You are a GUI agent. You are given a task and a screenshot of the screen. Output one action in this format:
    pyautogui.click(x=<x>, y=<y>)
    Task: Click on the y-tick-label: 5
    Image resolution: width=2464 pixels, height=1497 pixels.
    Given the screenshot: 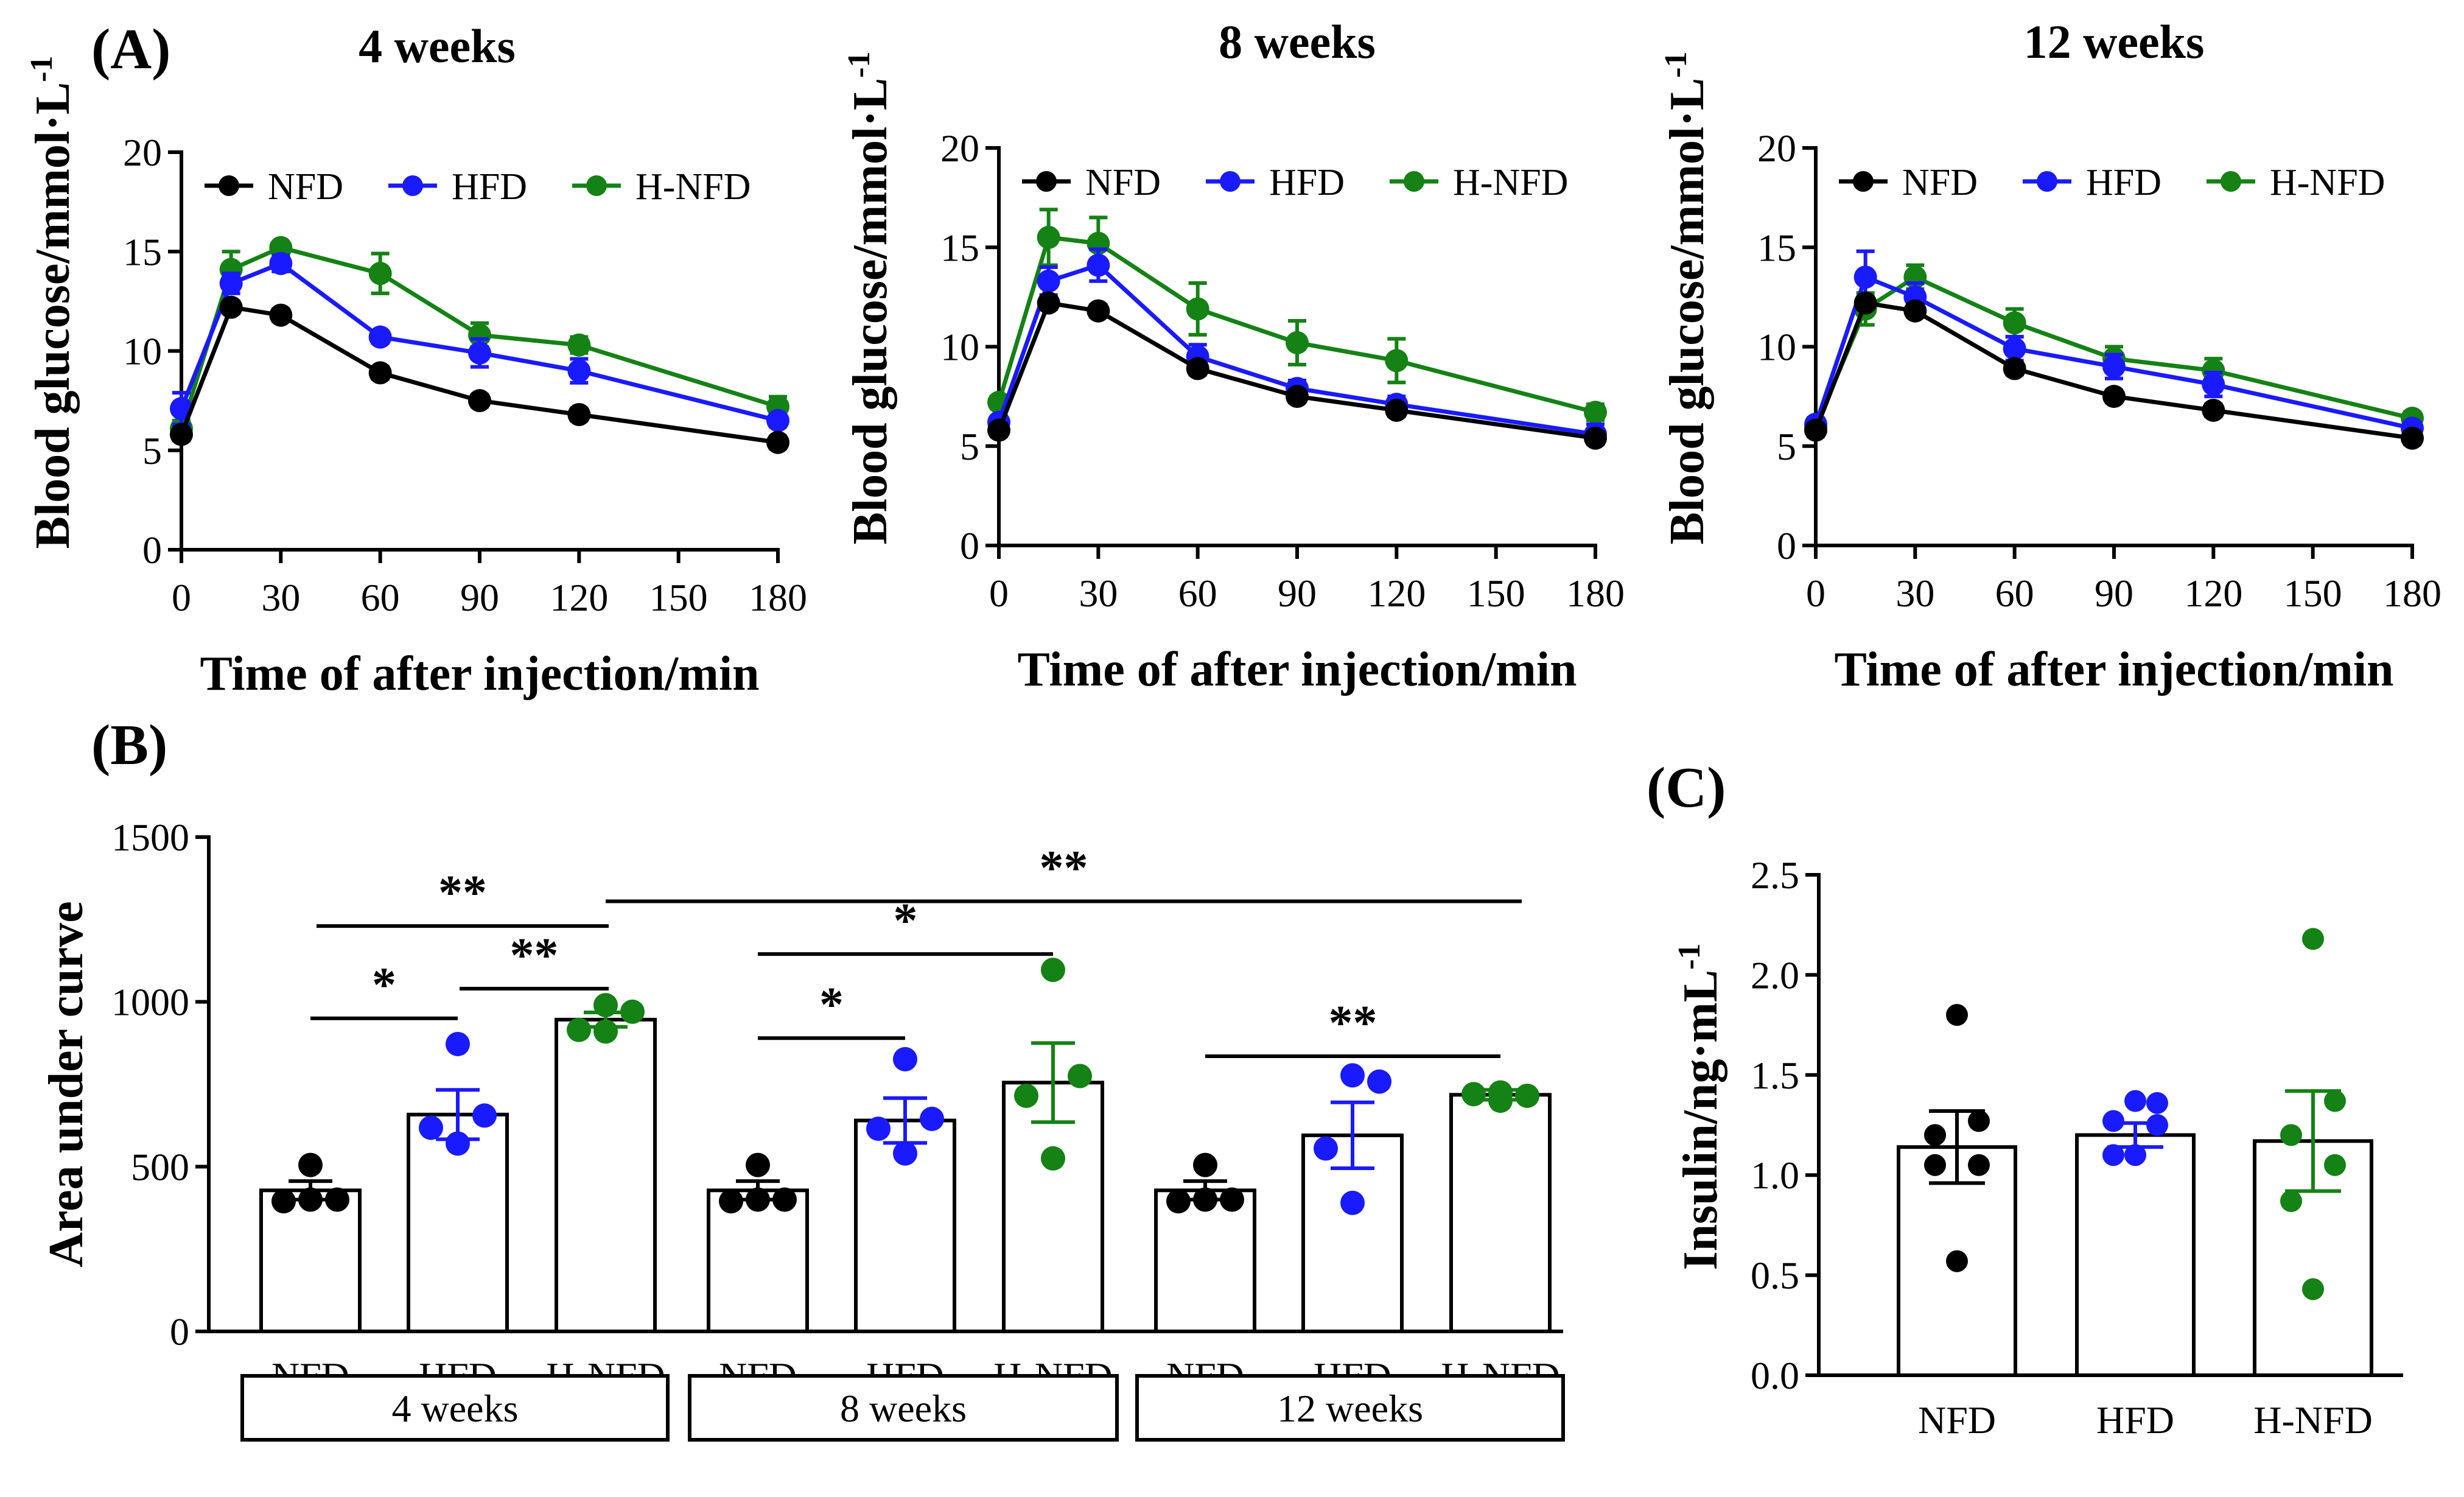 What is the action you would take?
    pyautogui.click(x=970, y=447)
    